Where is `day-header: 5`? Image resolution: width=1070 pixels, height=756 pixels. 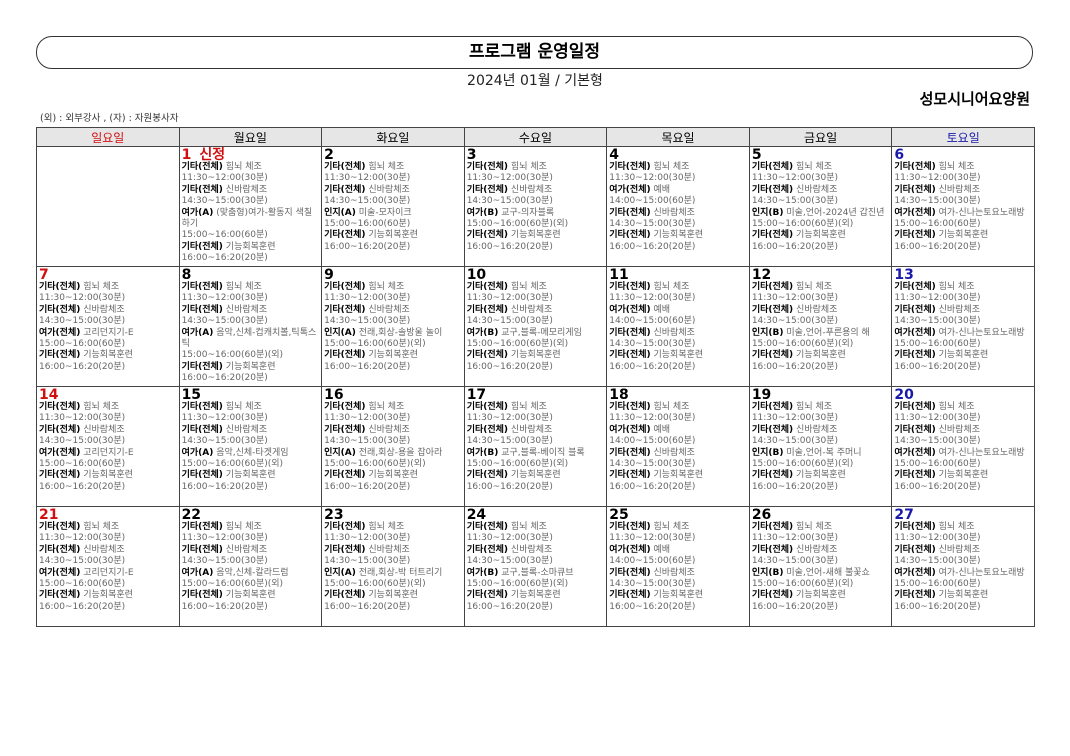 day-header: 5 is located at coordinates (821, 155).